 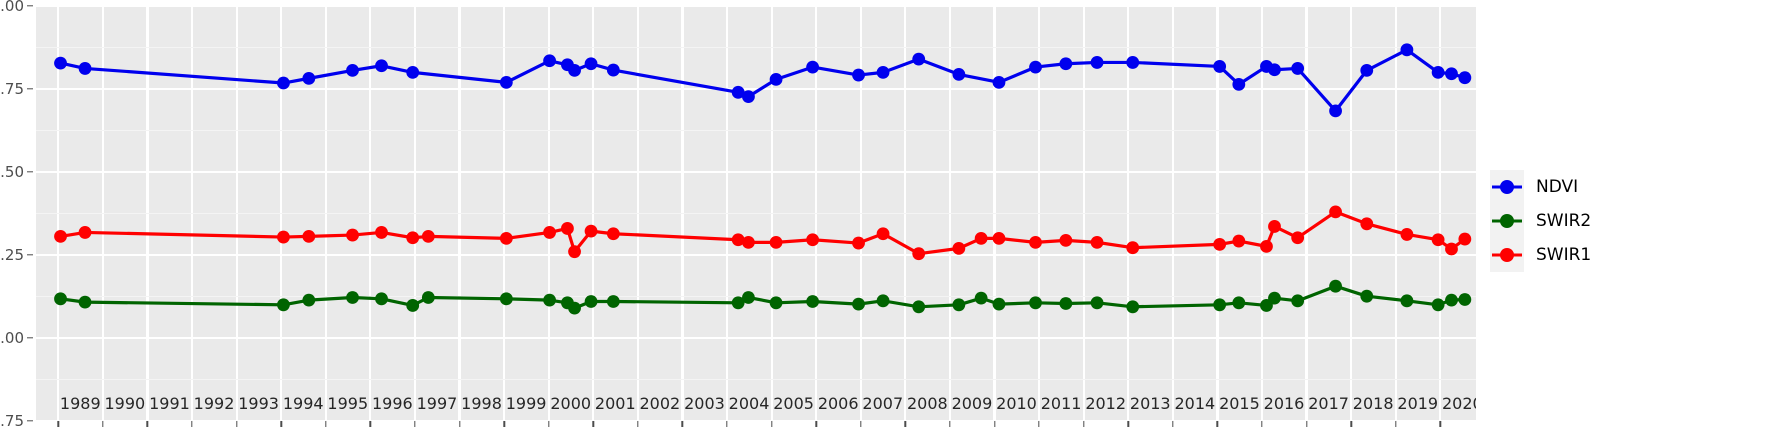 I want to click on x-tick-label: 2005, so click(x=793, y=403).